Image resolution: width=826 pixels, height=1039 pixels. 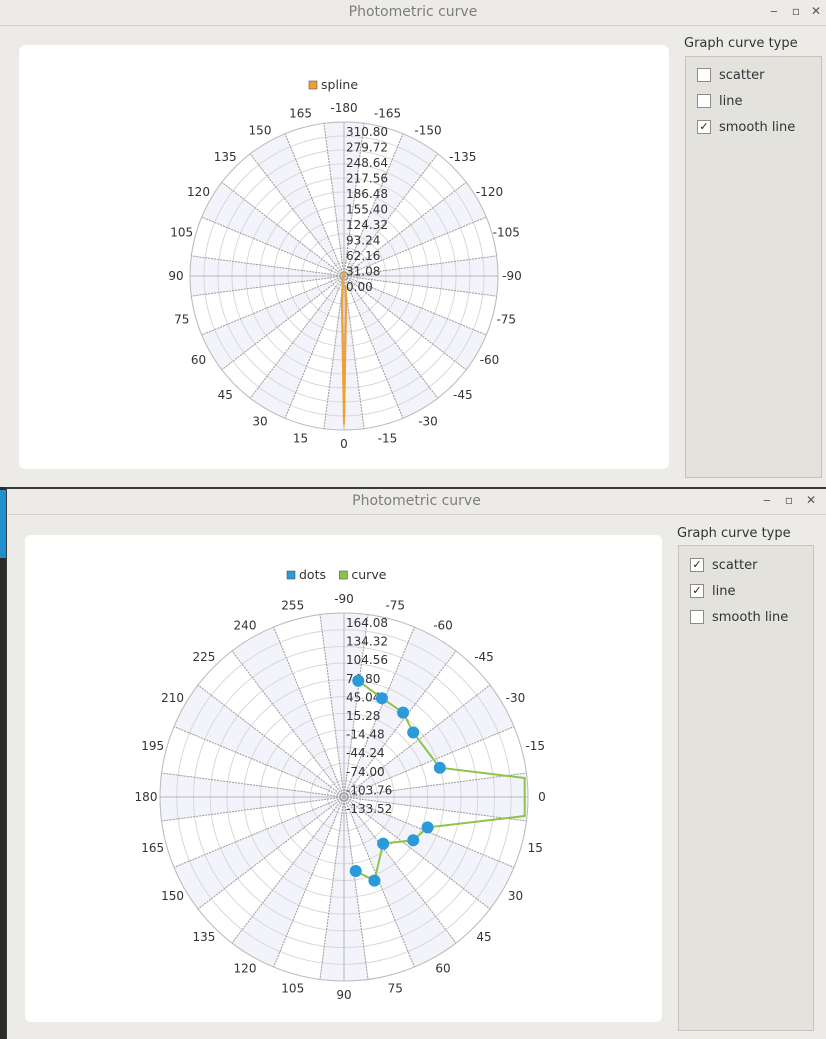 I want to click on option-scatter: scatter, so click(x=730, y=75).